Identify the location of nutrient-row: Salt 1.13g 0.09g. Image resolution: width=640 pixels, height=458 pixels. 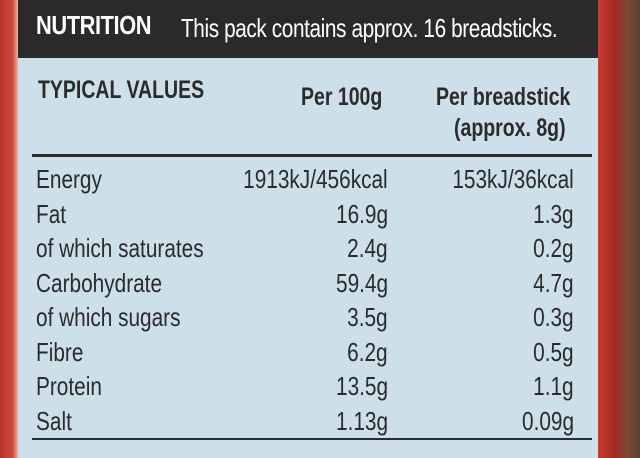
(308, 423).